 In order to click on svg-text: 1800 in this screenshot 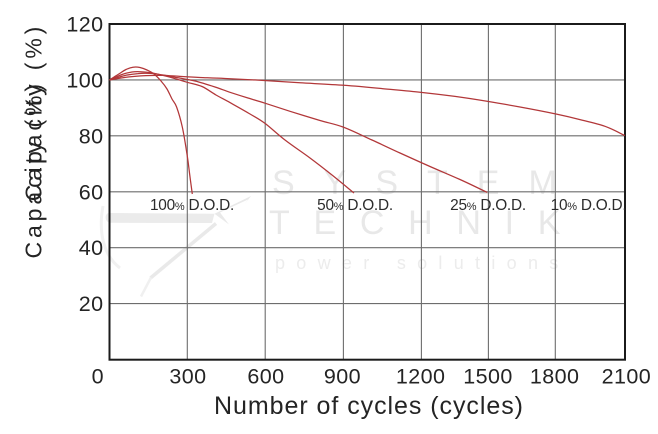, I will do `click(554, 377)`.